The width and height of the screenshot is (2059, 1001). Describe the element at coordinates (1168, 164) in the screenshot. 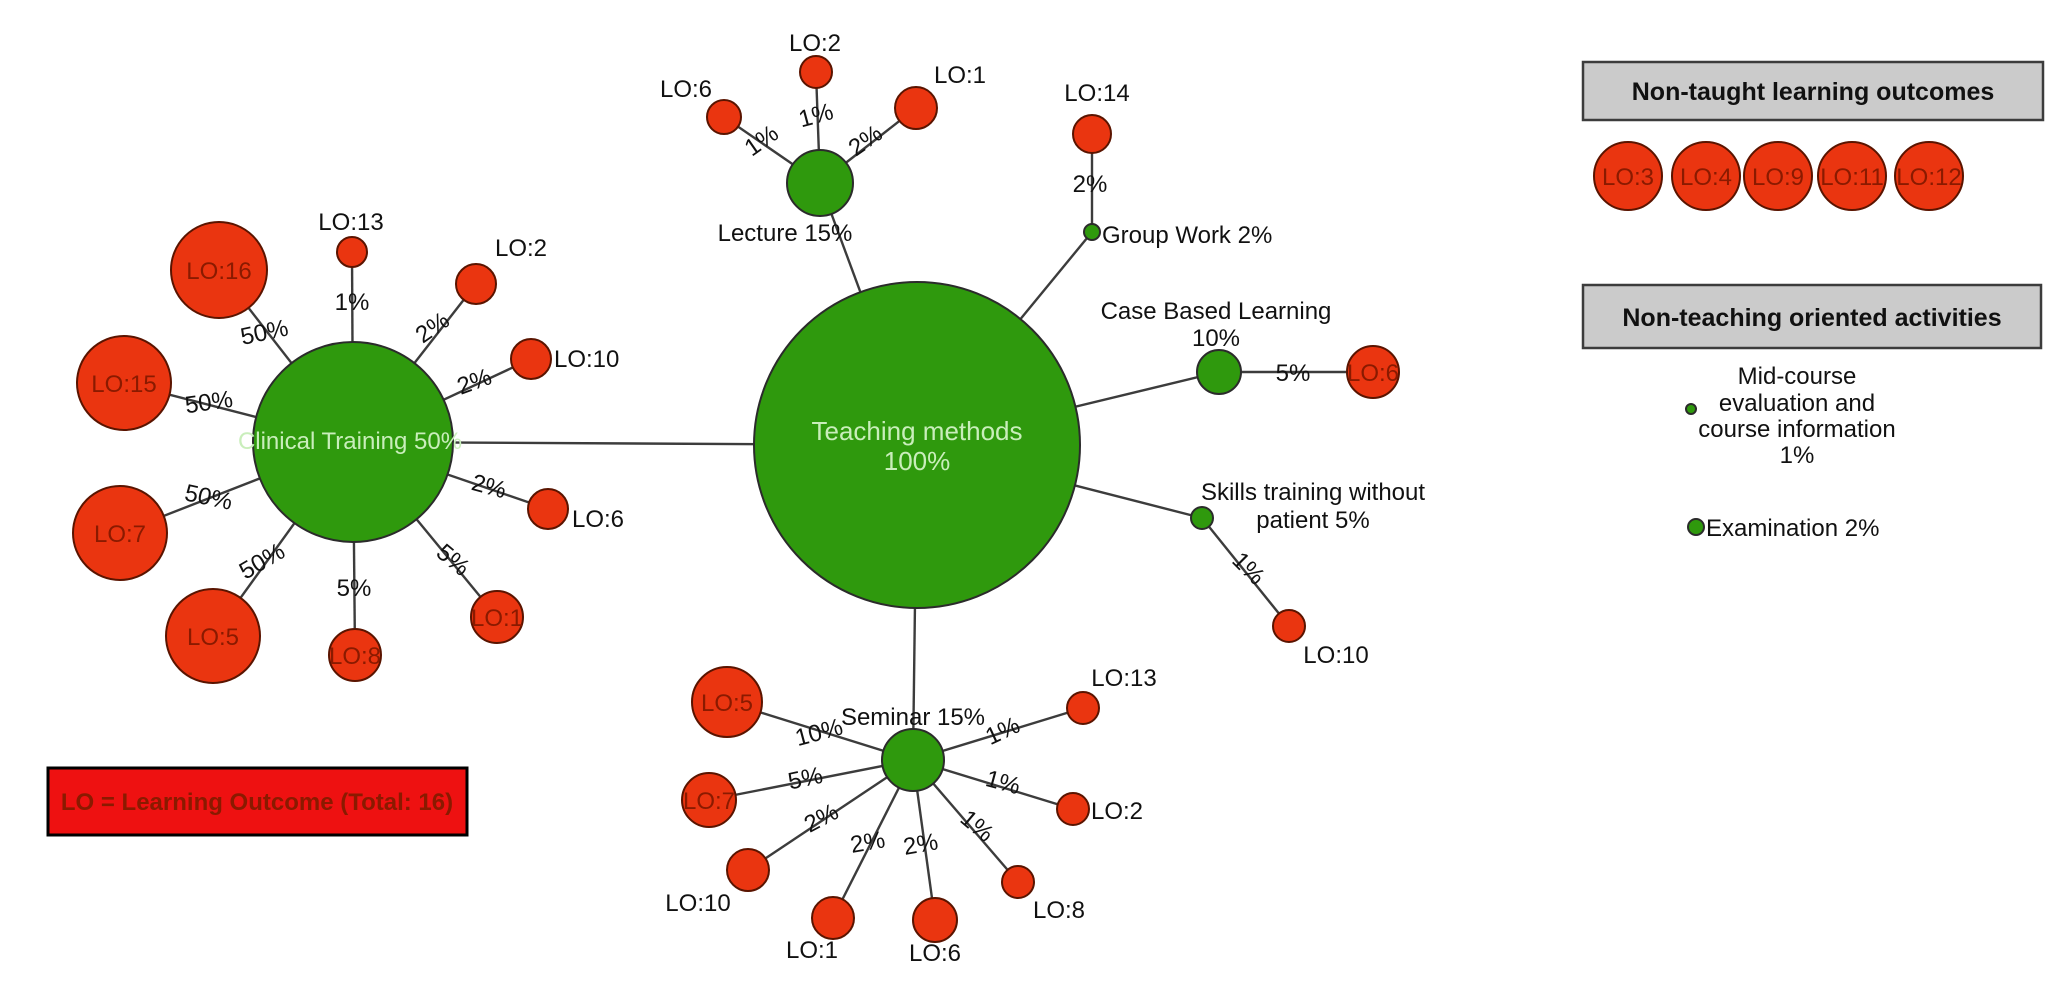

I see `group-work-cluster: LO:14 2% Group Work 2%` at that location.